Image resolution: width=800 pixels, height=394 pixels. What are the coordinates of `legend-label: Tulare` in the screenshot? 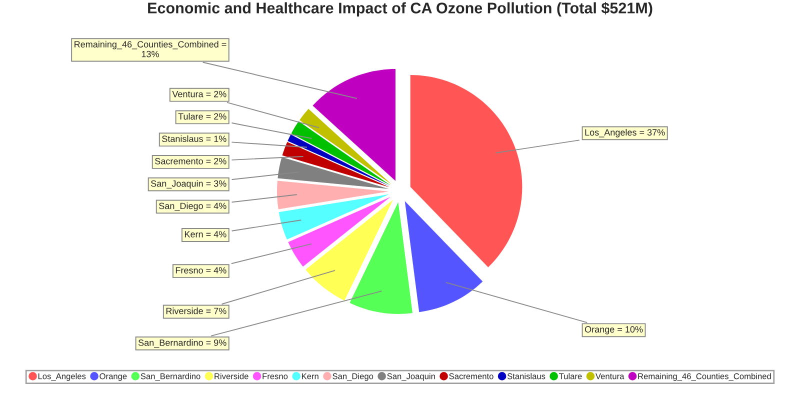 It's located at (570, 376).